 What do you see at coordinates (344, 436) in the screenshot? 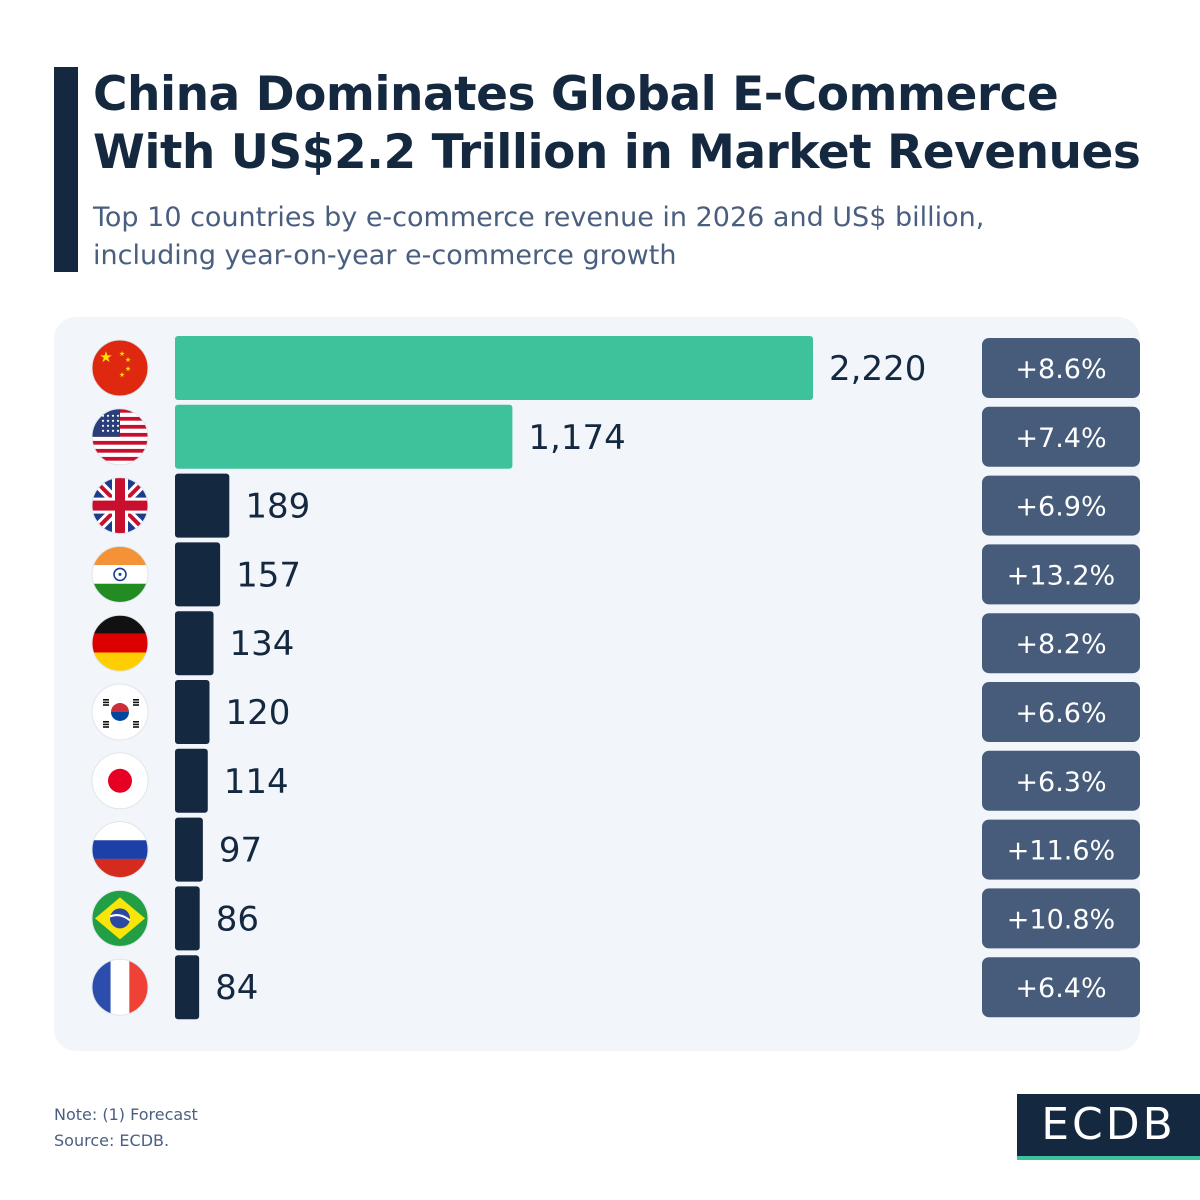
I see `bar-united-states` at bounding box center [344, 436].